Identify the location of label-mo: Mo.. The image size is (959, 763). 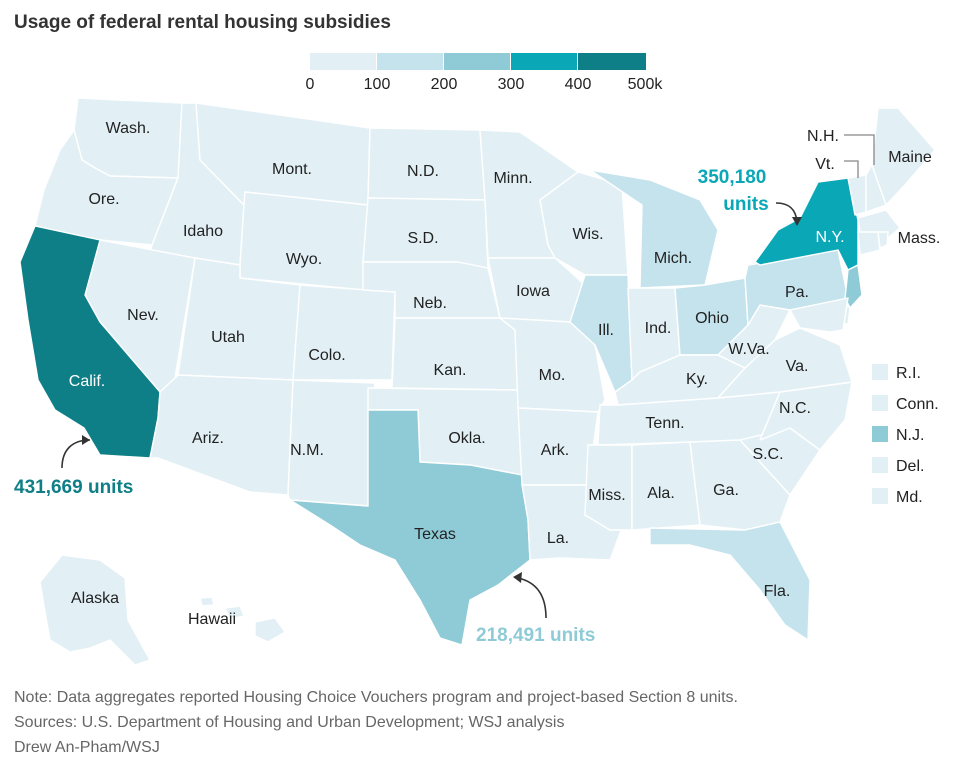
(552, 375).